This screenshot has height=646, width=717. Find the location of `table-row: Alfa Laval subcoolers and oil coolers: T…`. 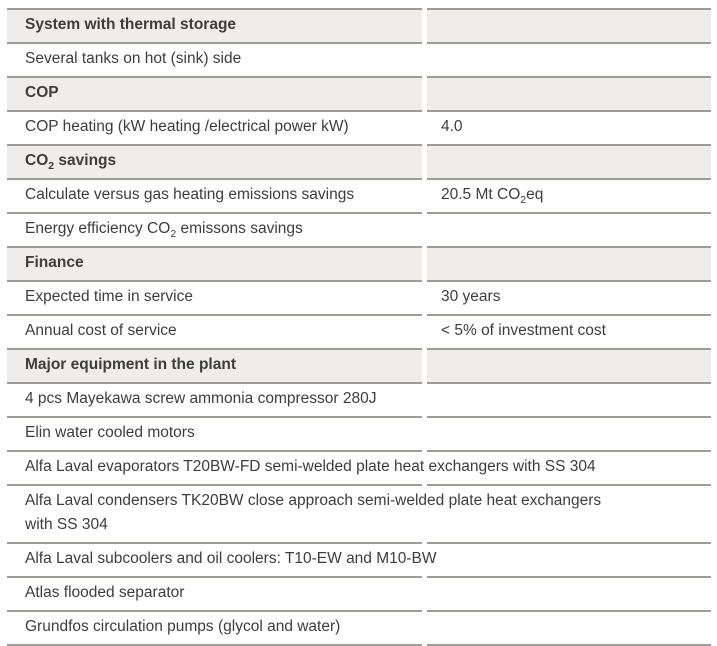

table-row: Alfa Laval subcoolers and oil coolers: T… is located at coordinates (359, 560).